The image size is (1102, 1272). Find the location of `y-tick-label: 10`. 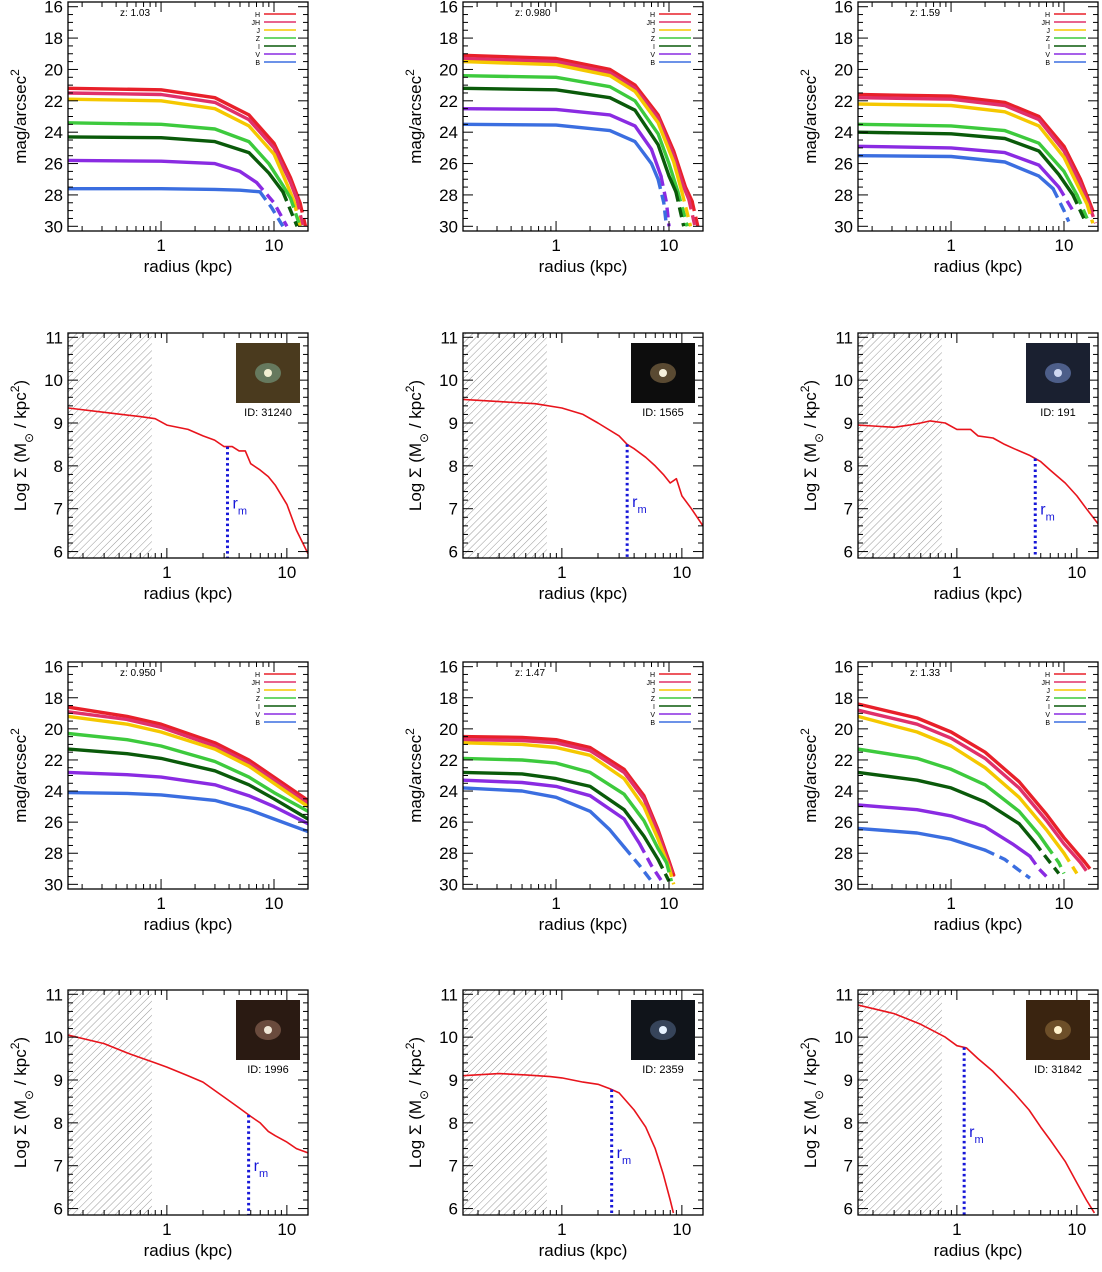

y-tick-label: 10 is located at coordinates (53, 1037).